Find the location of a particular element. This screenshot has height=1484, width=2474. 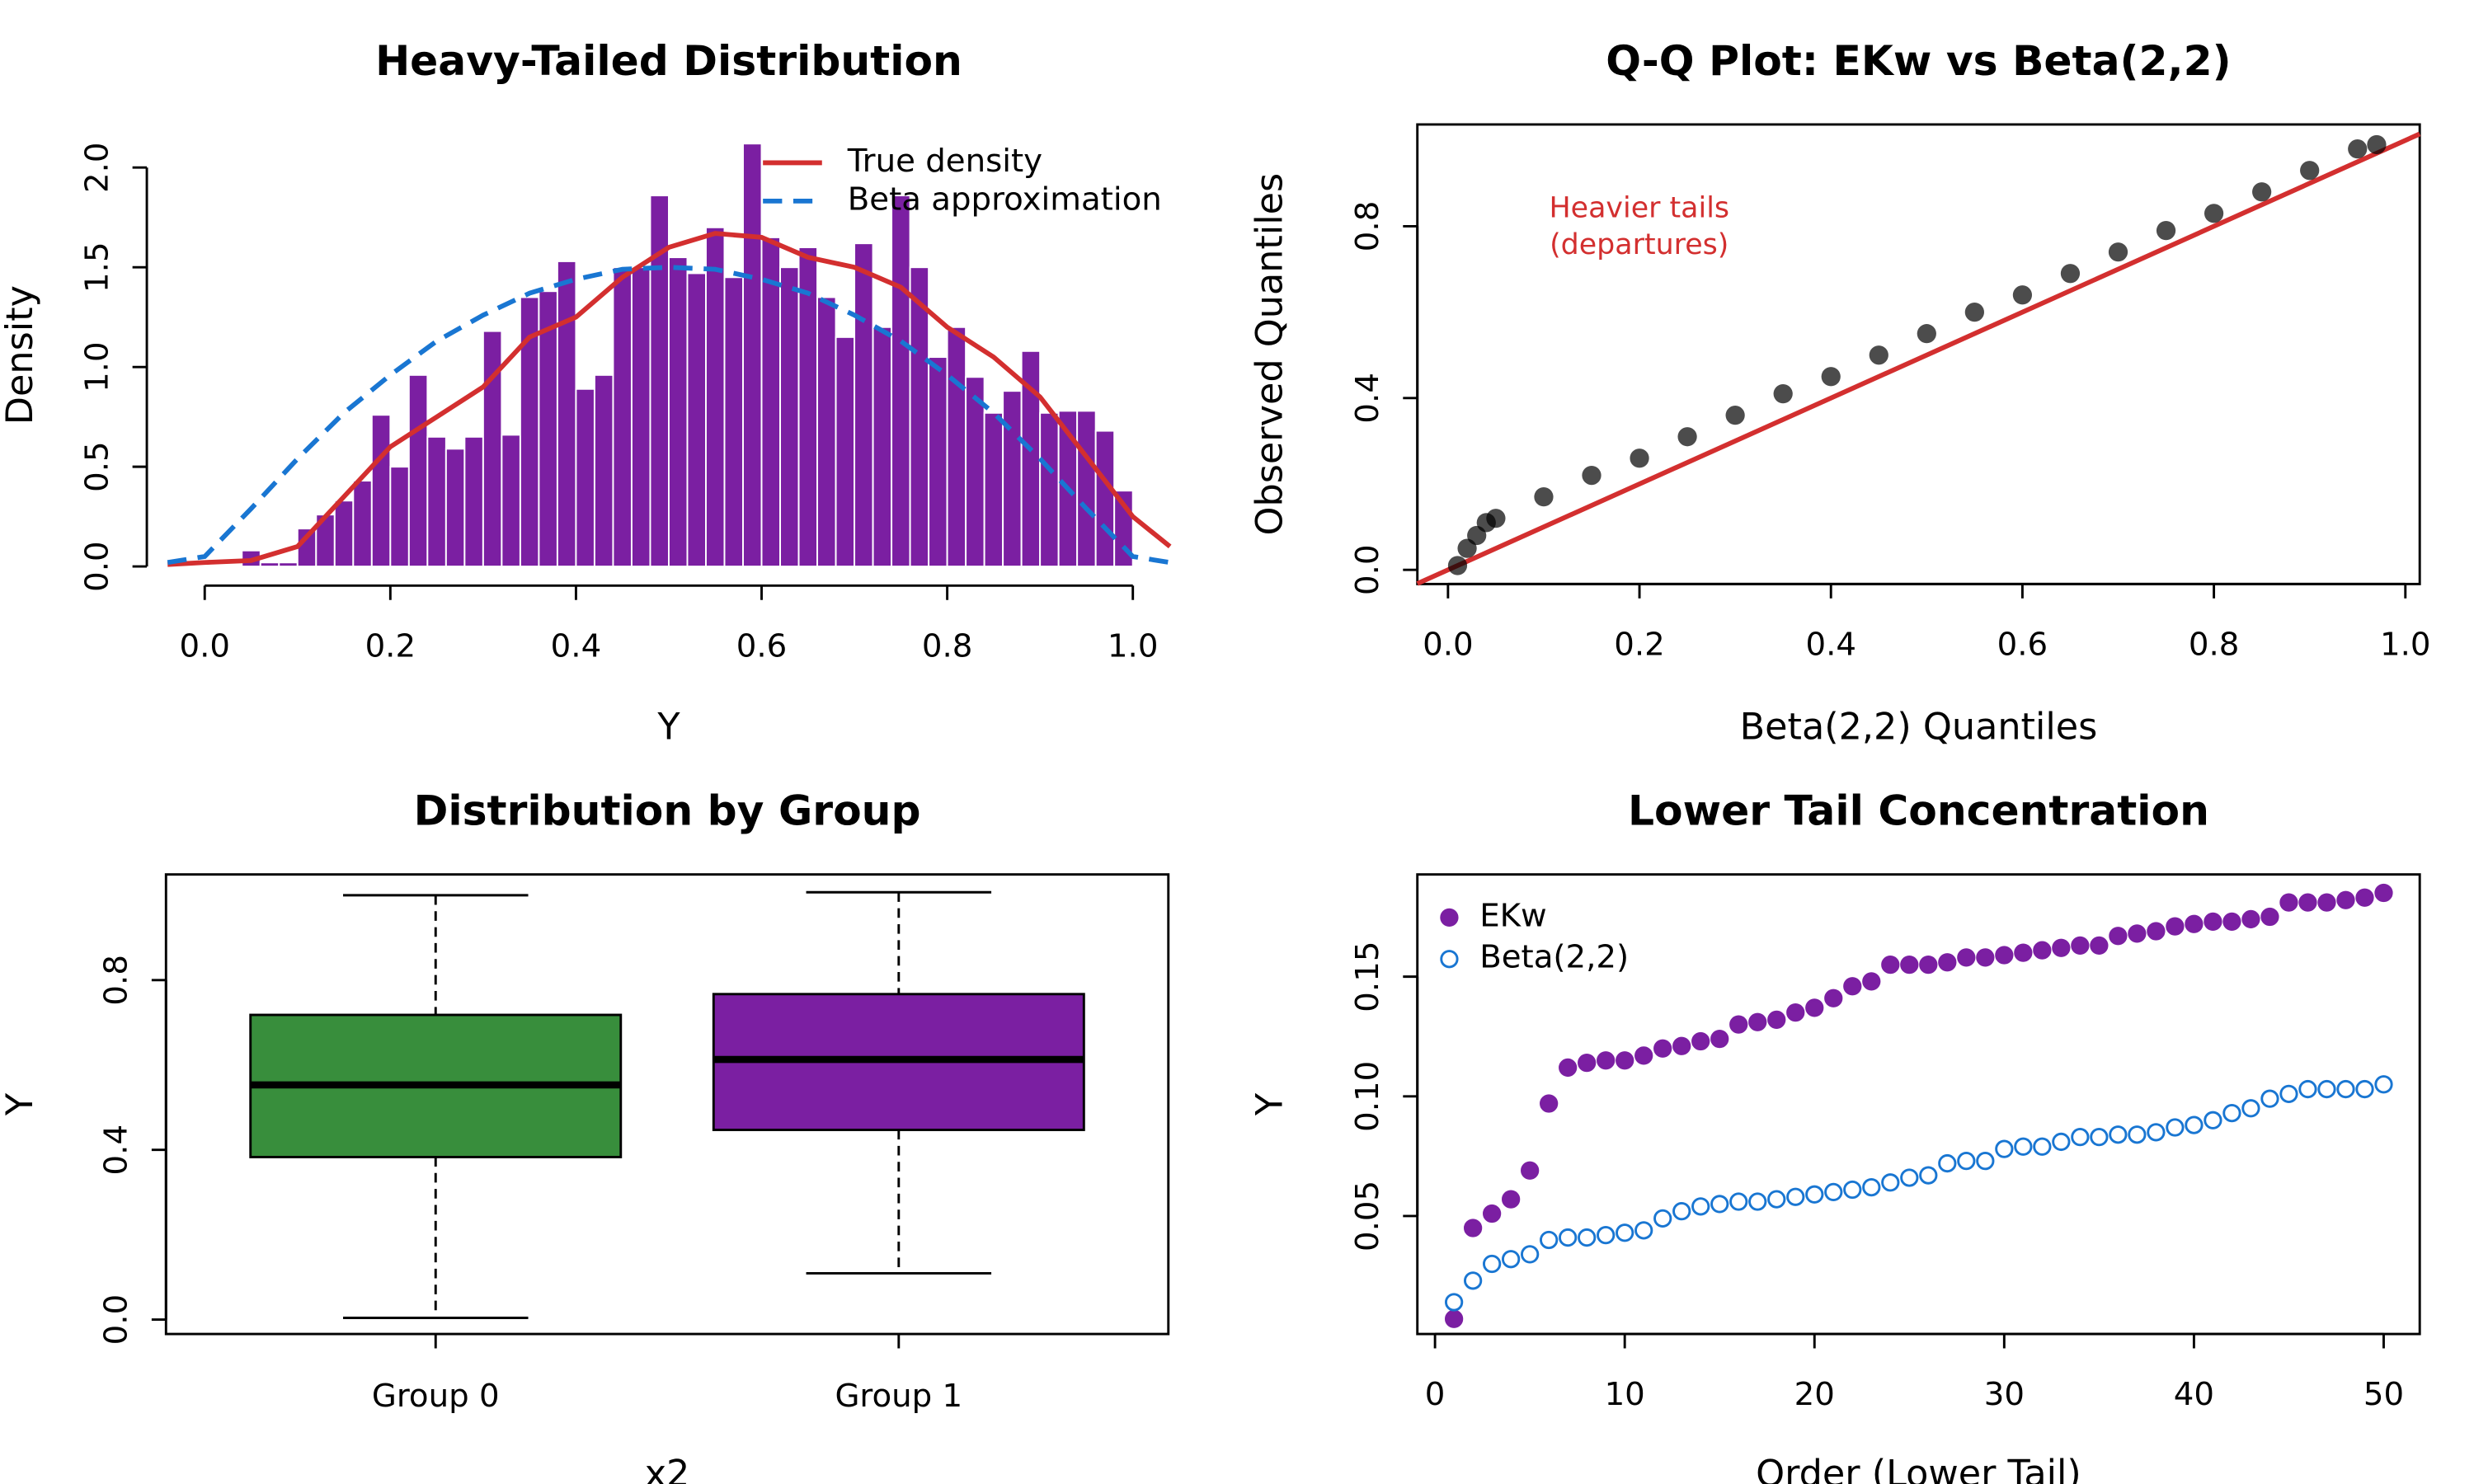

panel-title: Lower Tail Concentration is located at coordinates (1918, 811).